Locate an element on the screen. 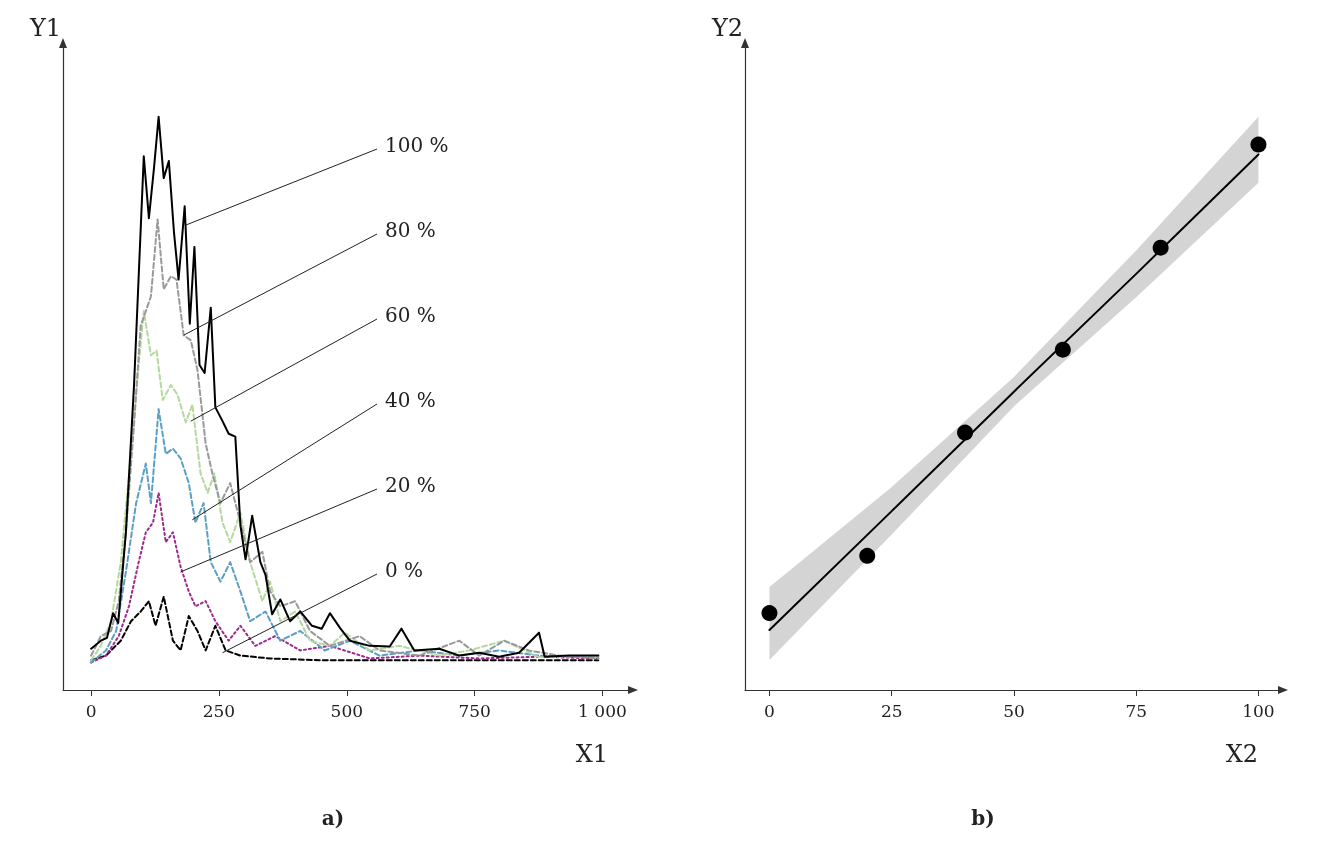  annotation: 40 % is located at coordinates (410, 400).